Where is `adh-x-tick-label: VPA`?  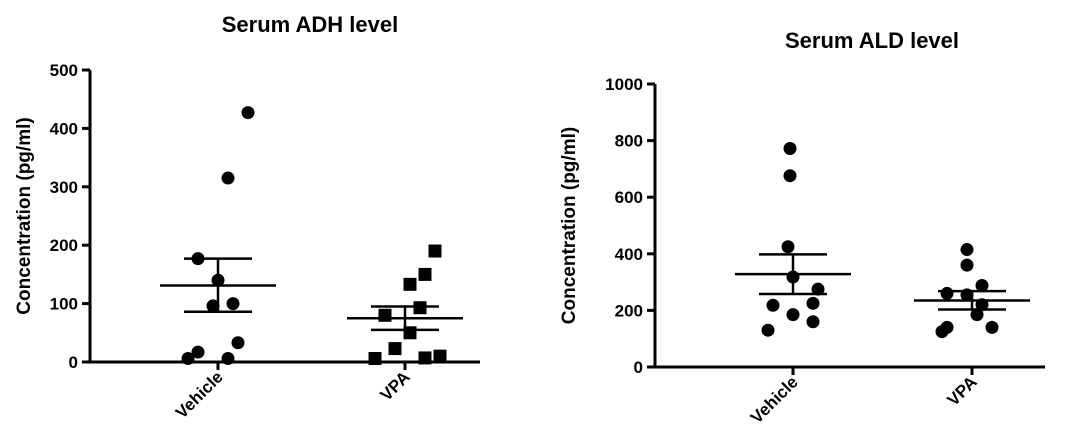 adh-x-tick-label: VPA is located at coordinates (395, 385).